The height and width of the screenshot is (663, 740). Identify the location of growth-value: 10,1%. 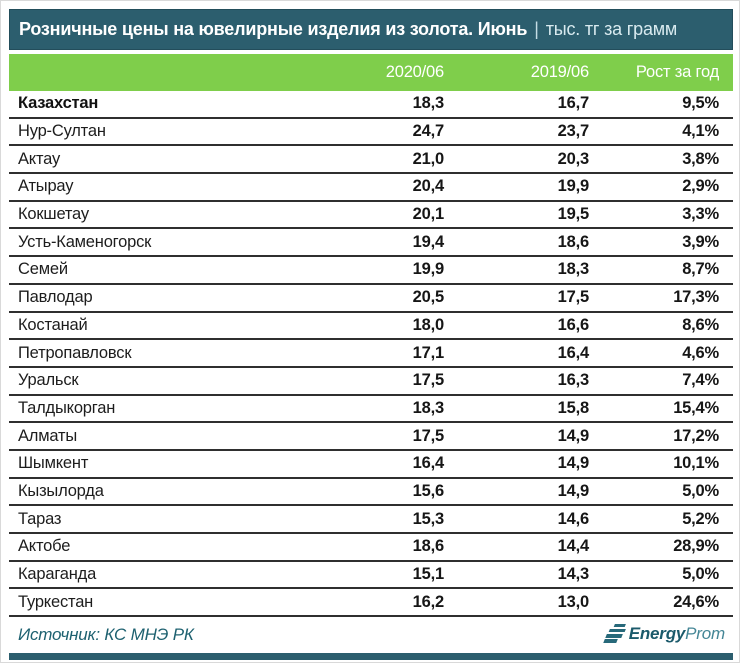
(696, 463).